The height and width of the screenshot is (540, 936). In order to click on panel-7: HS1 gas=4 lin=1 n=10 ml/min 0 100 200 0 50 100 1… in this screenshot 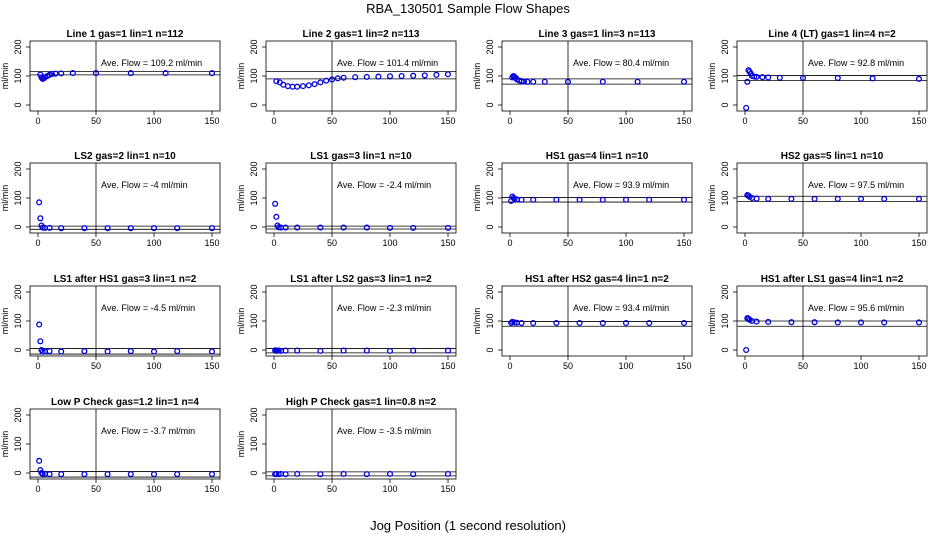, I will do `click(582, 199)`.